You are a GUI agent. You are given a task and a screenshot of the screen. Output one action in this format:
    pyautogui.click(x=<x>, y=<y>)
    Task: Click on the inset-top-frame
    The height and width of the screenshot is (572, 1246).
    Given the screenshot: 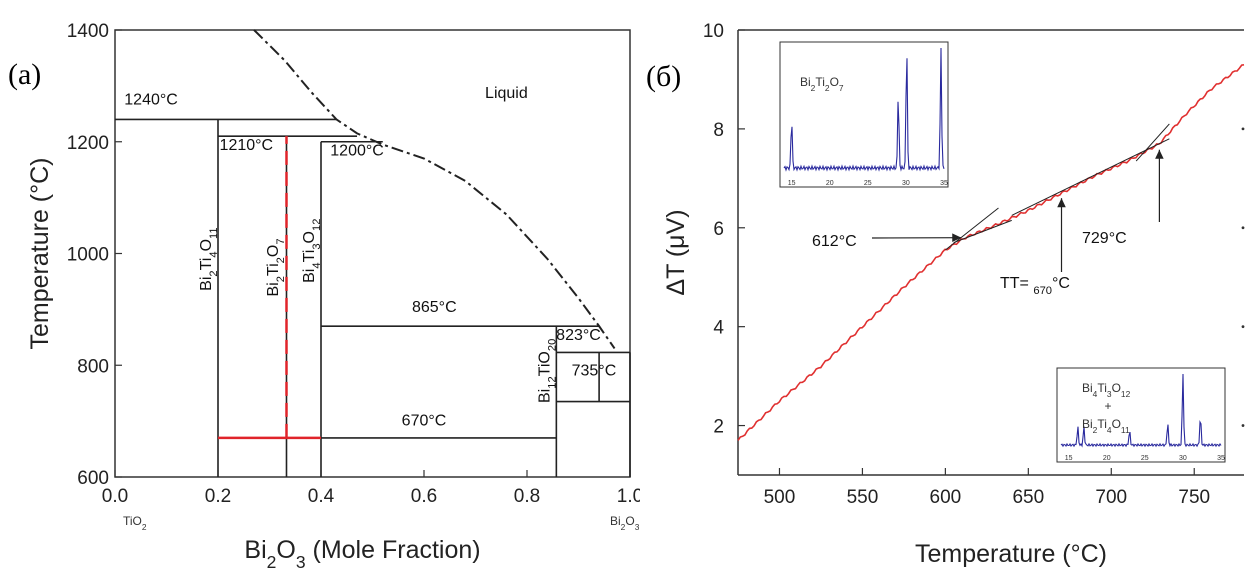 What is the action you would take?
    pyautogui.click(x=864, y=114)
    